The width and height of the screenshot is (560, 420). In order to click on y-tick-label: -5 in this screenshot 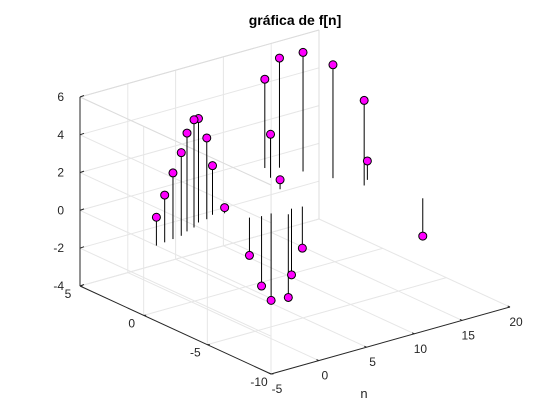, I will do `click(195, 353)`.